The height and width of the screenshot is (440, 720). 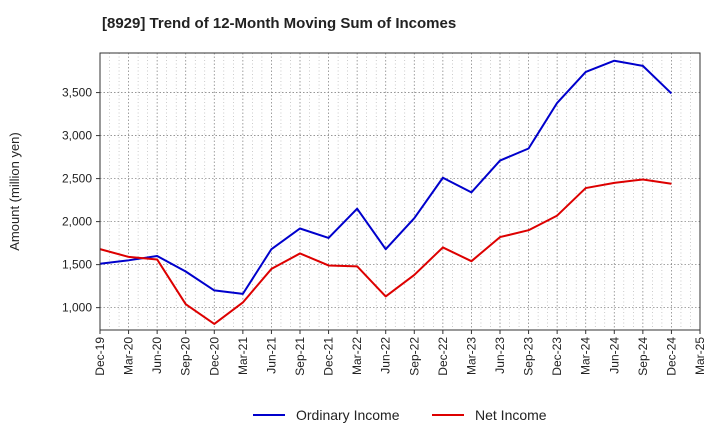 What do you see at coordinates (77, 93) in the screenshot?
I see `y-tick-label: 3,500` at bounding box center [77, 93].